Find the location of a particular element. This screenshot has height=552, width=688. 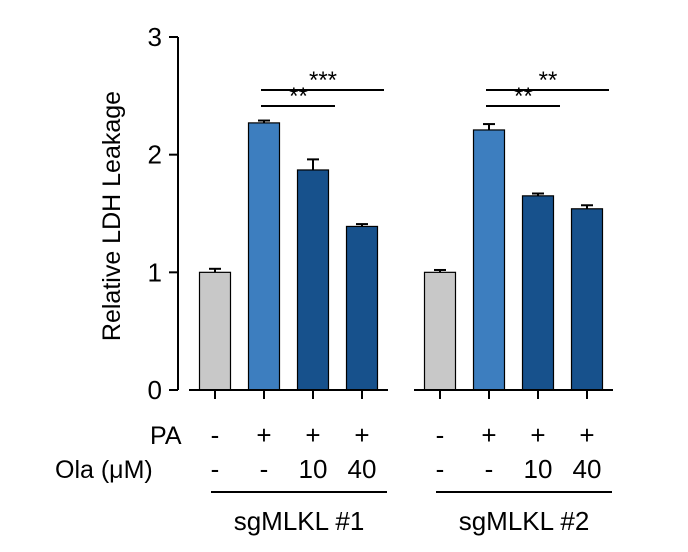

significance-label: *** is located at coordinates (323, 80).